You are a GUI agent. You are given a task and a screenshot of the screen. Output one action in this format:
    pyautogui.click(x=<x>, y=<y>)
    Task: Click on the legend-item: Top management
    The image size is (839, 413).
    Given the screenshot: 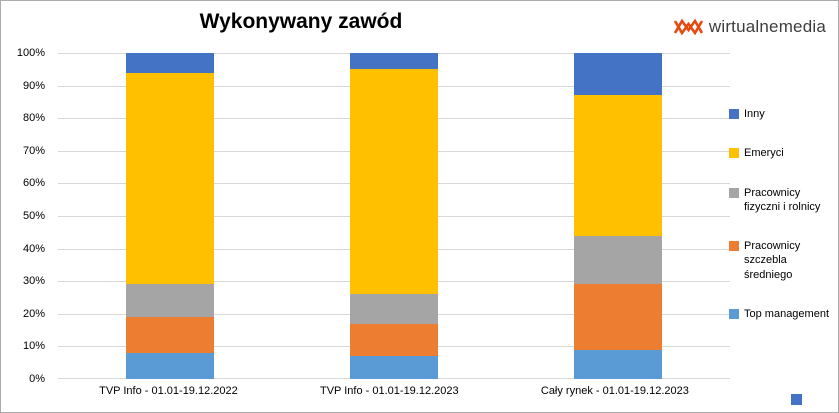 What is the action you would take?
    pyautogui.click(x=780, y=314)
    